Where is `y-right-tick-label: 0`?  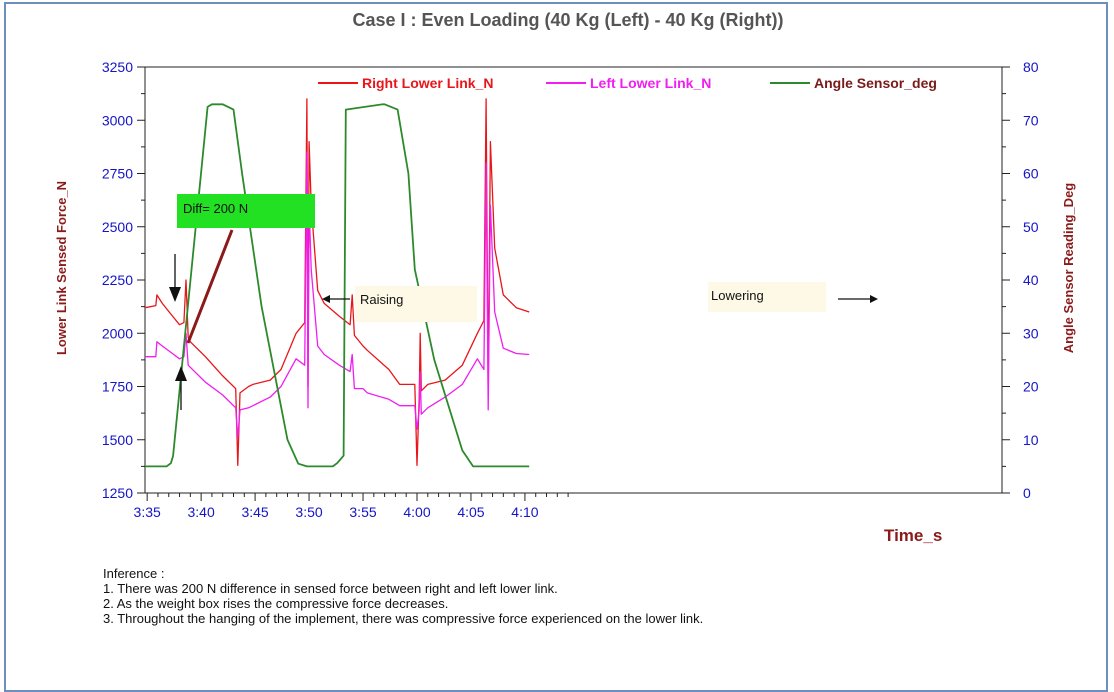 y-right-tick-label: 0 is located at coordinates (1027, 493).